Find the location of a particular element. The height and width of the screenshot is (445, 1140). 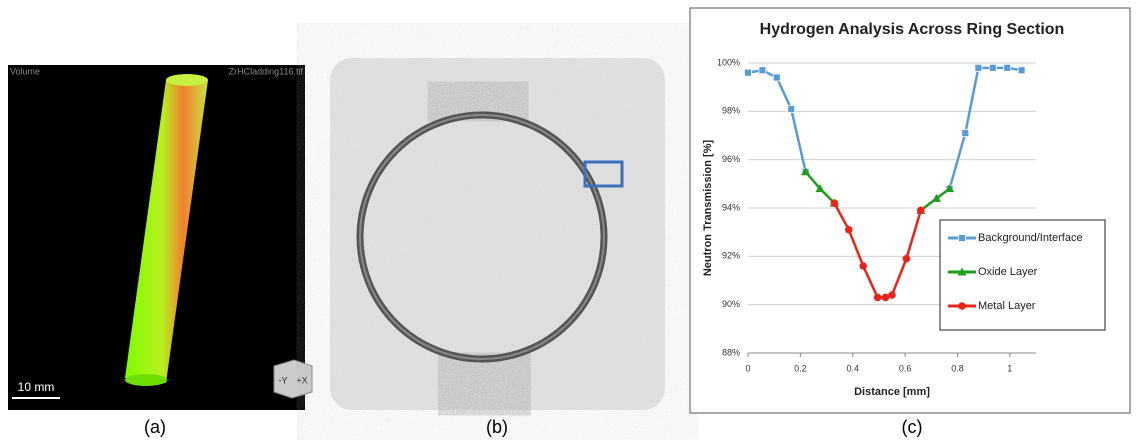

x-axis-label: Distance [mm] is located at coordinates (892, 392).